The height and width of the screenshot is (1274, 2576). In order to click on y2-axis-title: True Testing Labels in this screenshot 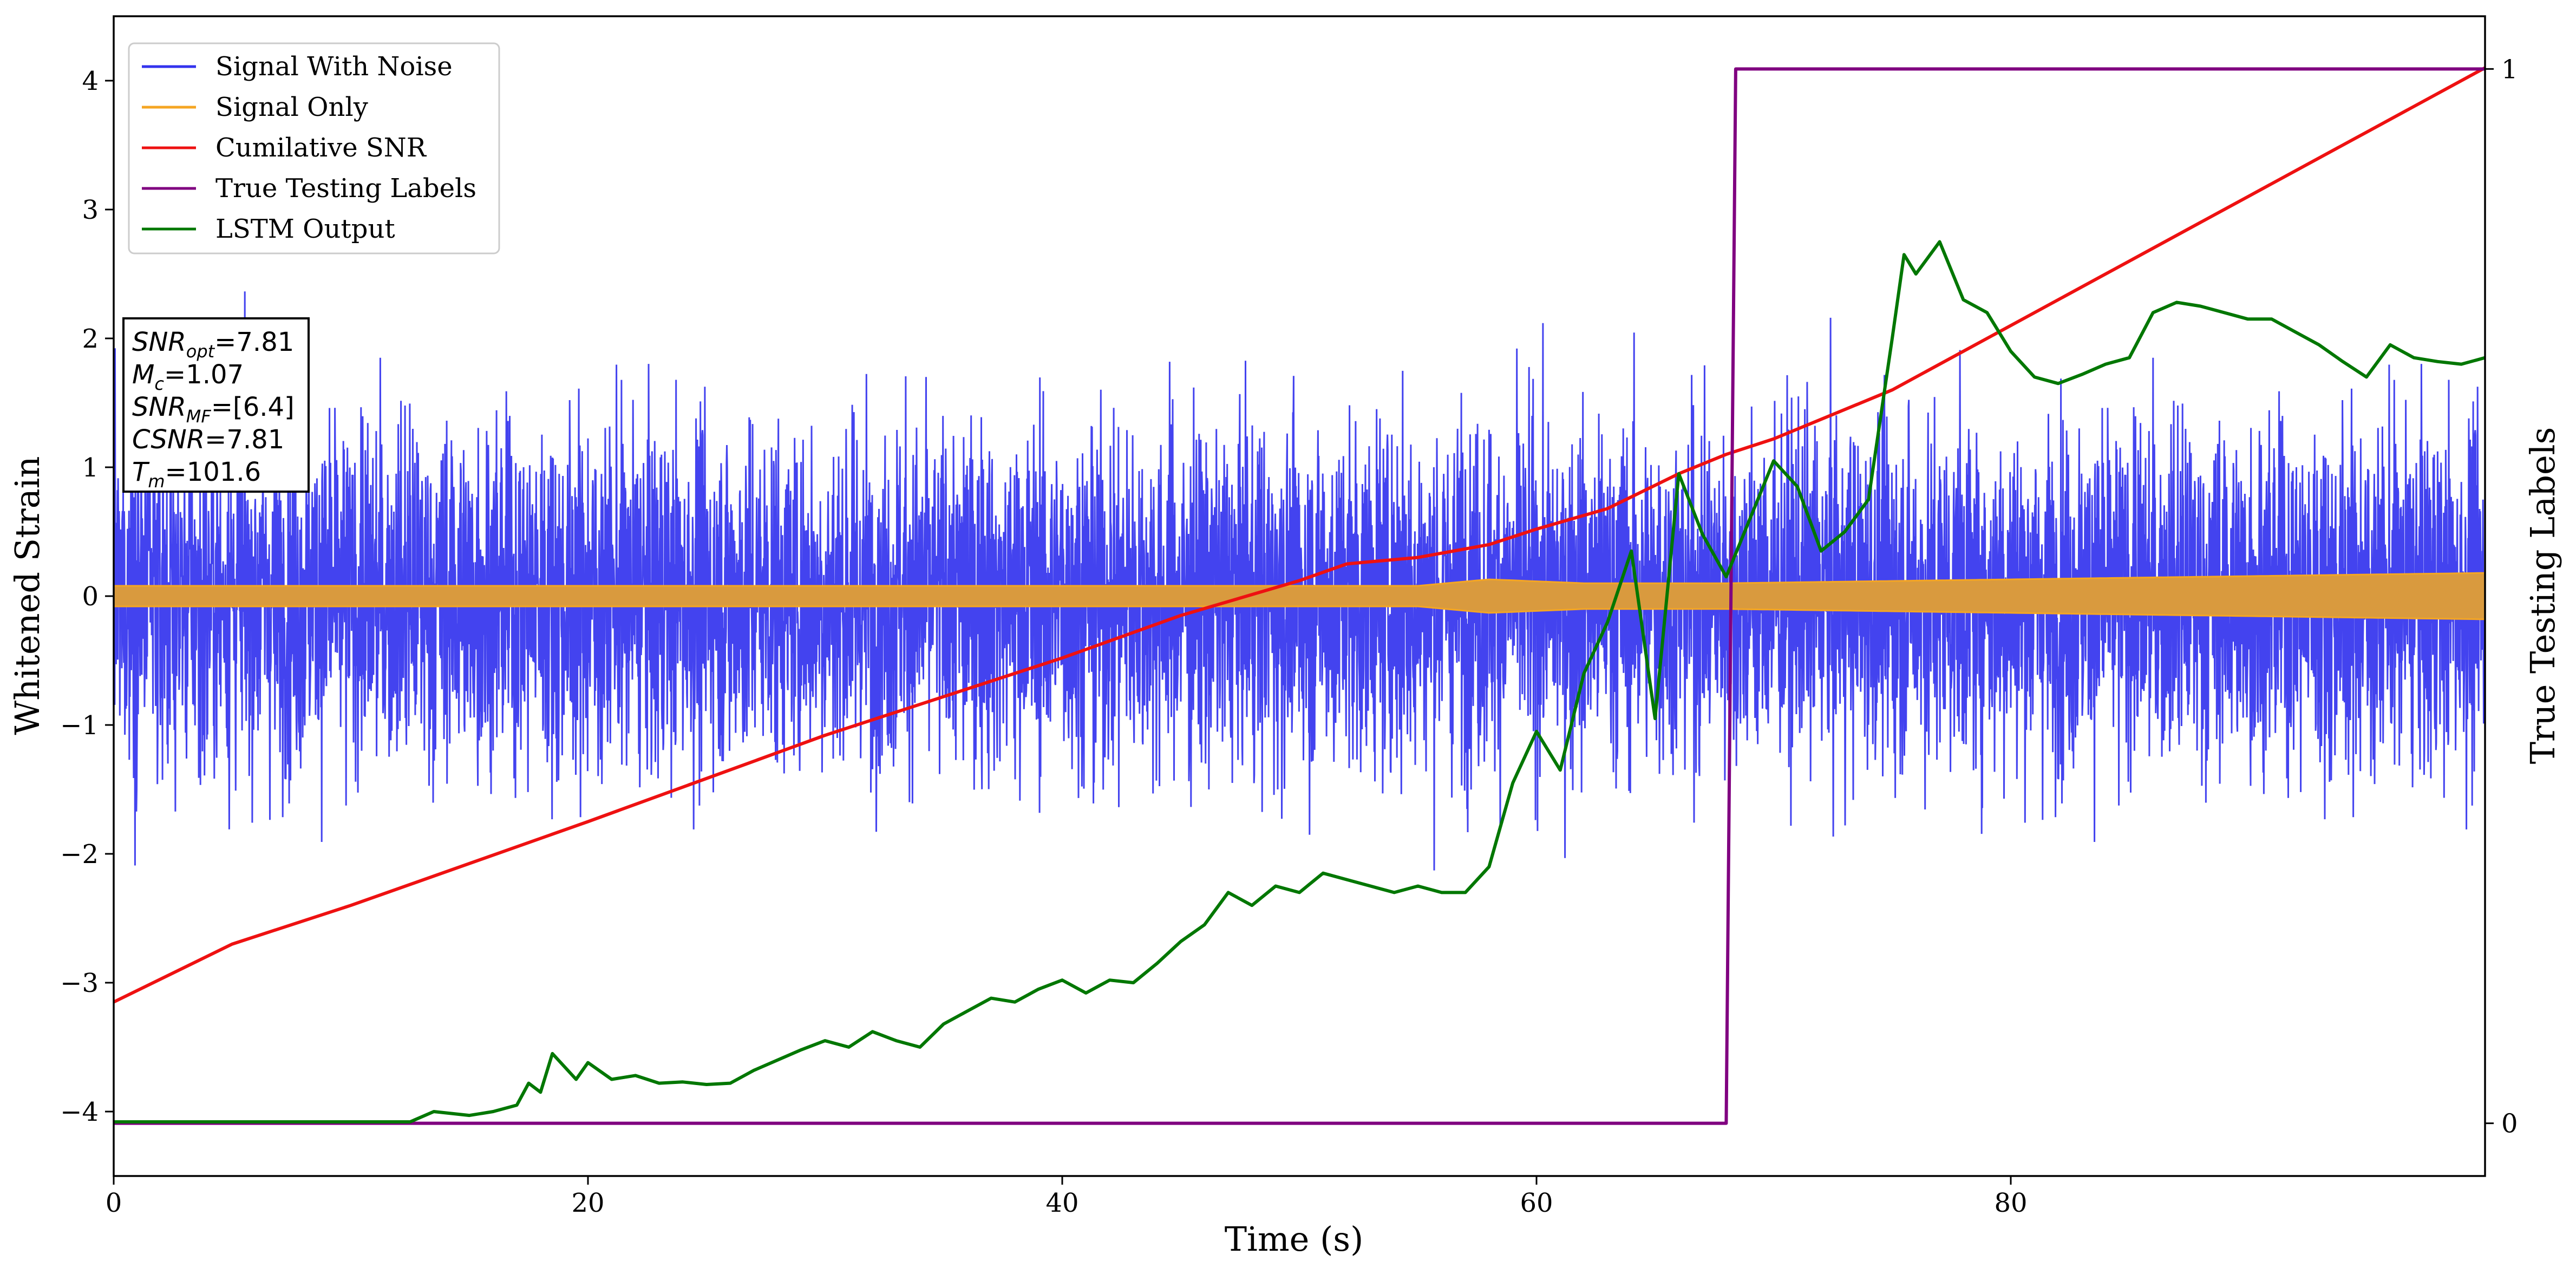, I will do `click(2542, 596)`.